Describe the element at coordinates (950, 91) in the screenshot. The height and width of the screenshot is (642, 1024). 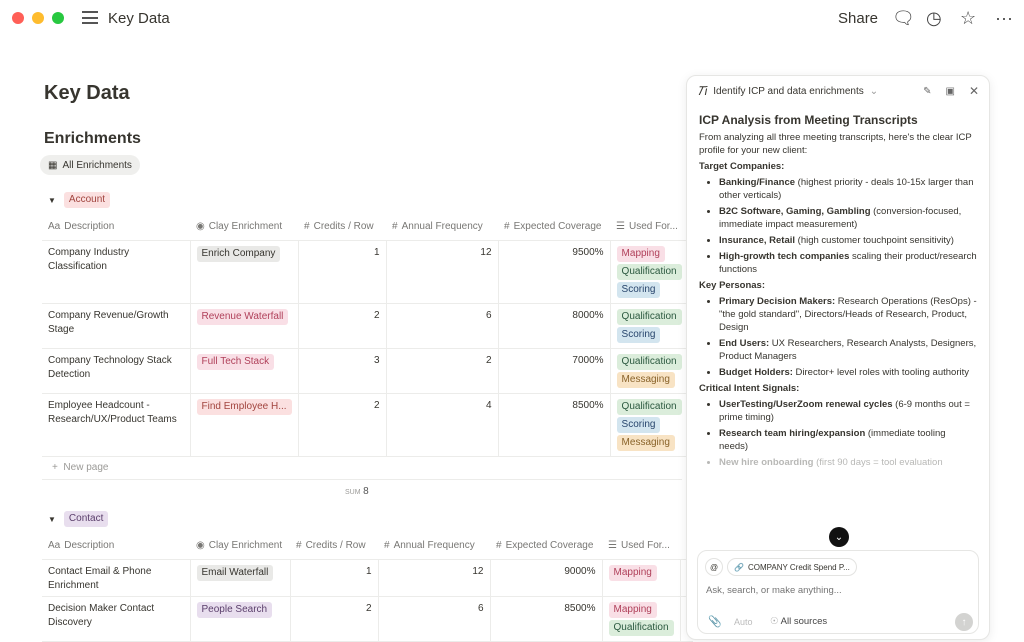
I see `picture-in-picture-icon: ▣` at that location.